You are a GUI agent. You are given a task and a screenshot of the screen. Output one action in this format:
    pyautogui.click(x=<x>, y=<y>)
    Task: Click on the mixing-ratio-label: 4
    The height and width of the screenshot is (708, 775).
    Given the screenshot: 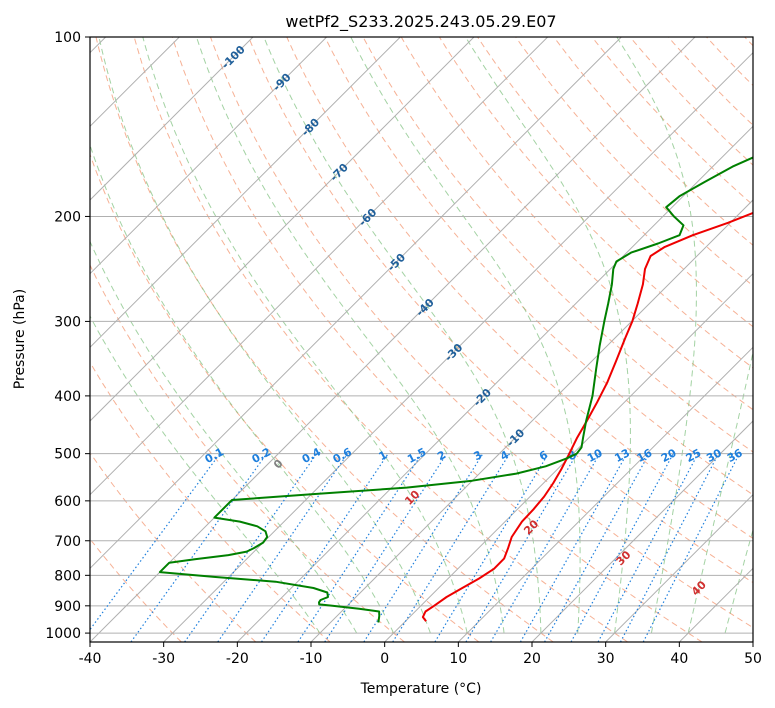 What is the action you would take?
    pyautogui.click(x=504, y=455)
    